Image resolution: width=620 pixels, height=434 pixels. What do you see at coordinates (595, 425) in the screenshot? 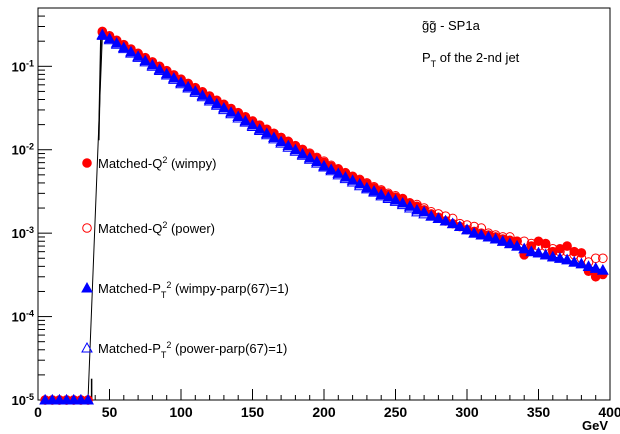
I see `x-axis-label: GeV` at bounding box center [595, 425].